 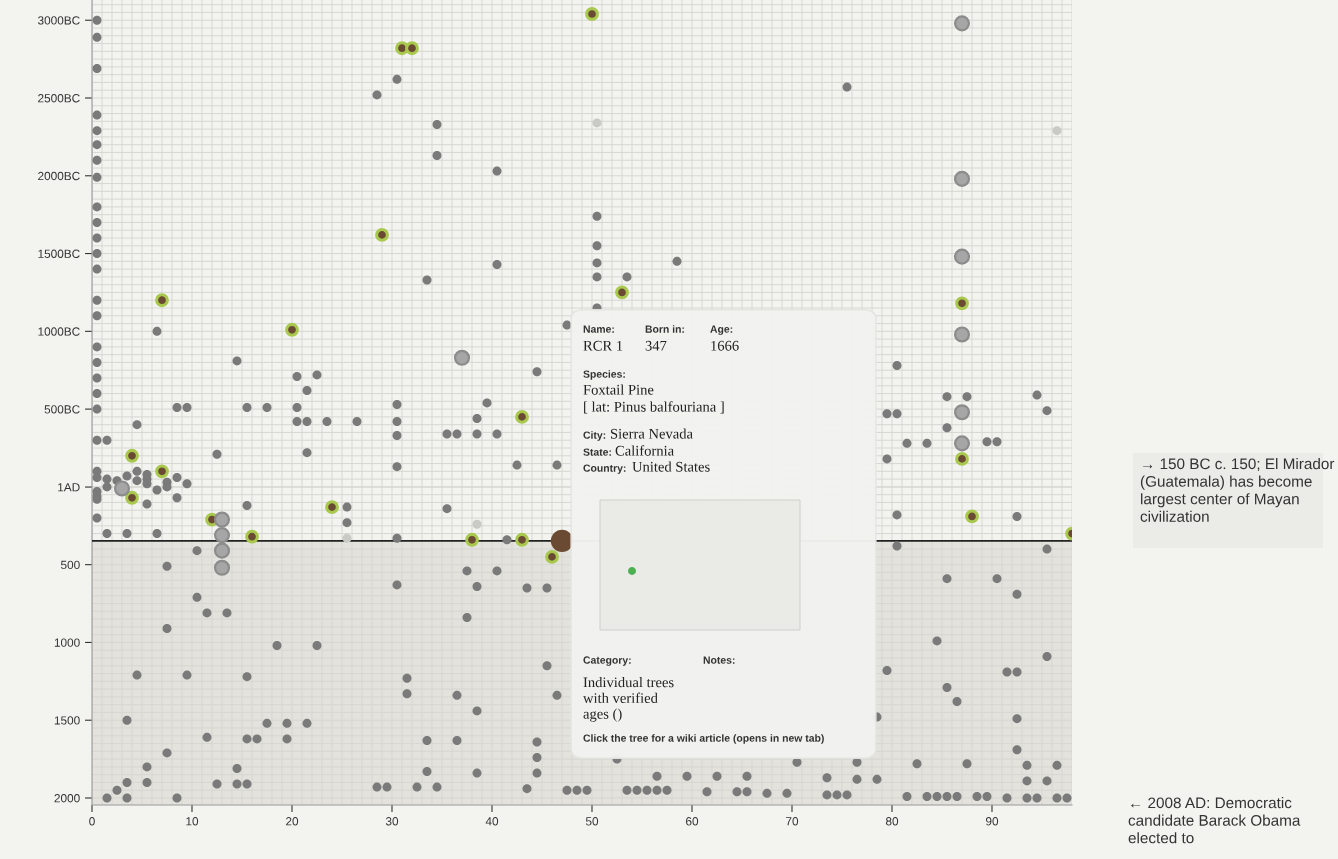 What do you see at coordinates (725, 345) in the screenshot?
I see `annotation: 1666` at bounding box center [725, 345].